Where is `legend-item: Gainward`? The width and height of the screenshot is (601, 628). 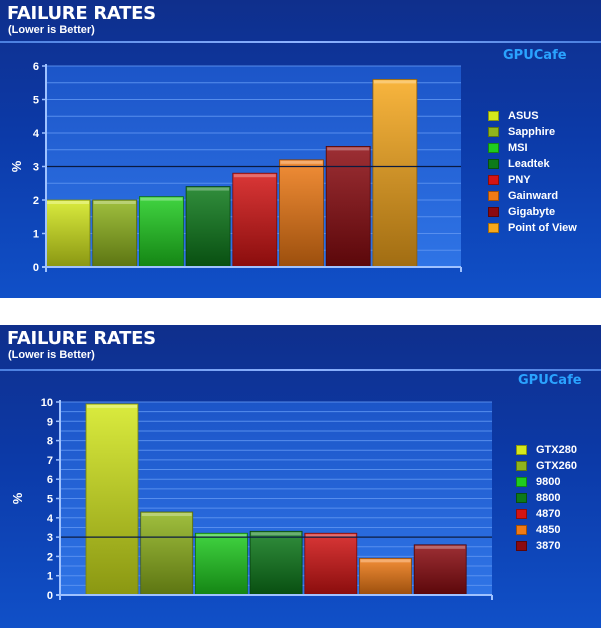 legend-item: Gainward is located at coordinates (532, 196).